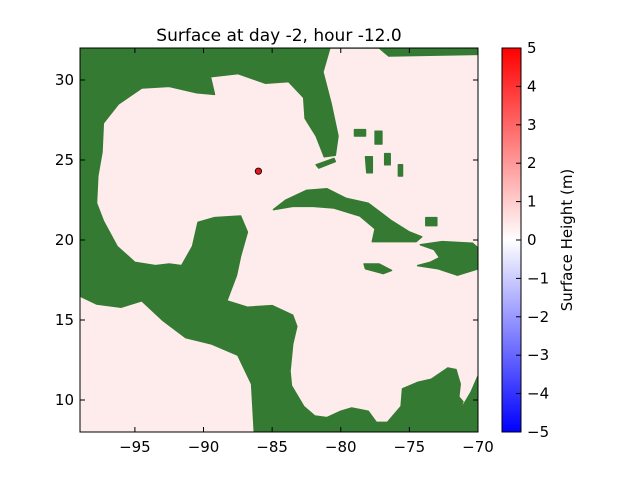  Describe the element at coordinates (64, 320) in the screenshot. I see `y-tick-label: 15` at that location.